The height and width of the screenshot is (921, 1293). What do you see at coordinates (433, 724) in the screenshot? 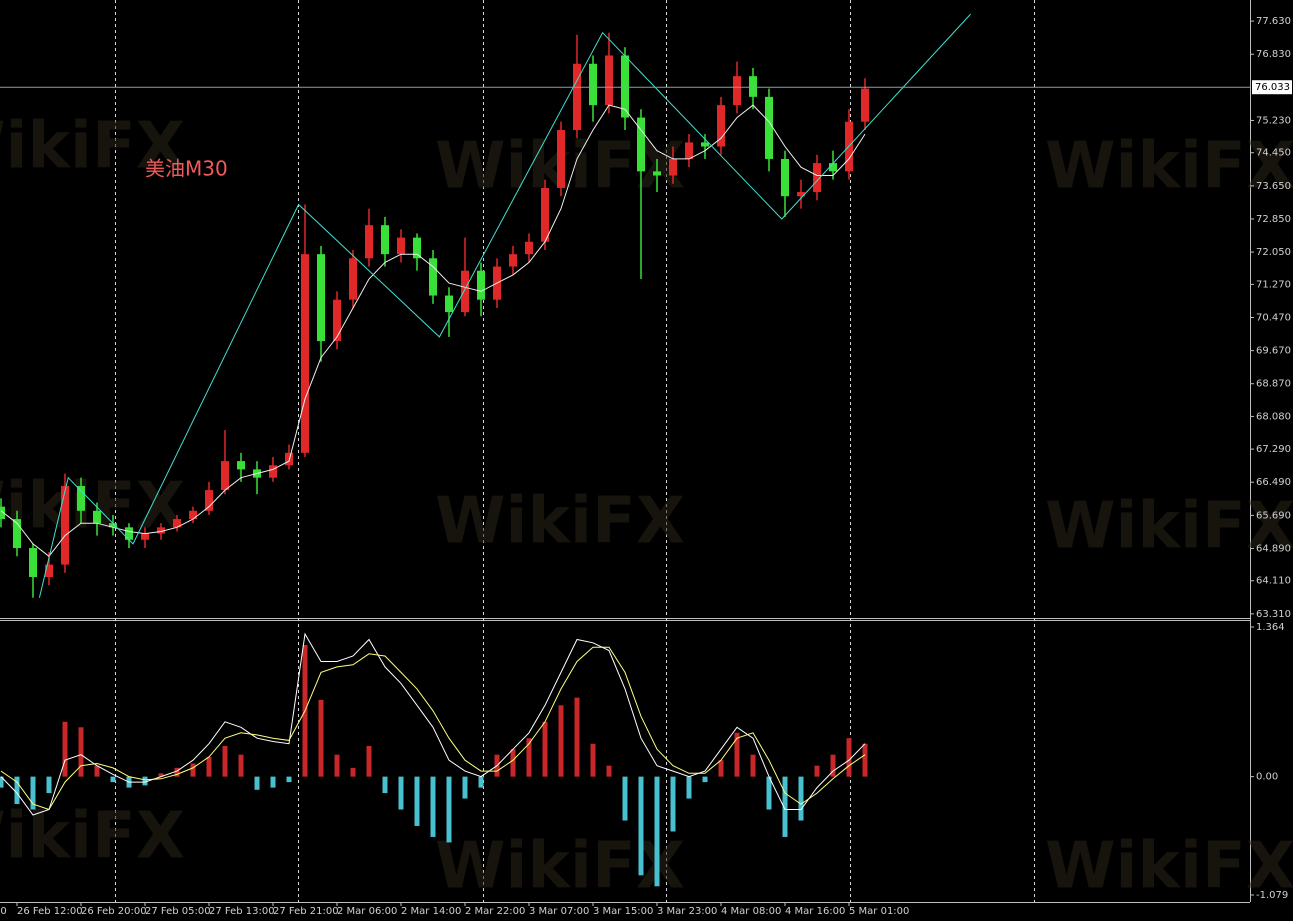
I see `macd-line` at bounding box center [433, 724].